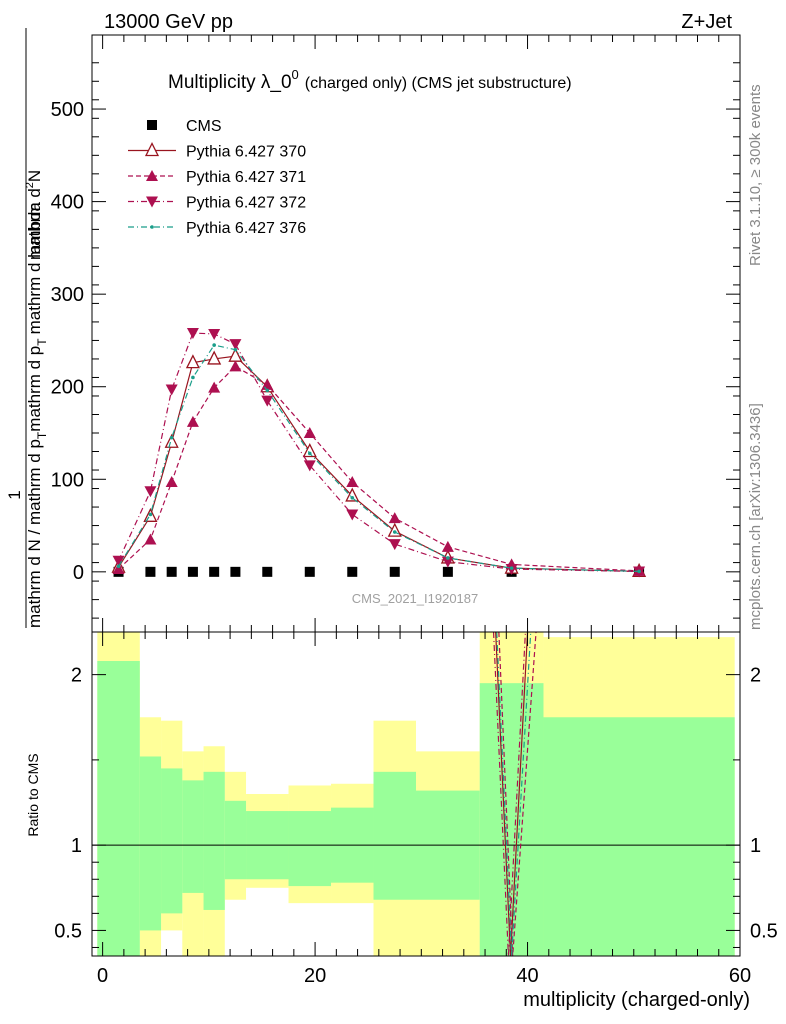  What do you see at coordinates (168, 22) in the screenshot?
I see `header-left: 13000 GeV pp` at bounding box center [168, 22].